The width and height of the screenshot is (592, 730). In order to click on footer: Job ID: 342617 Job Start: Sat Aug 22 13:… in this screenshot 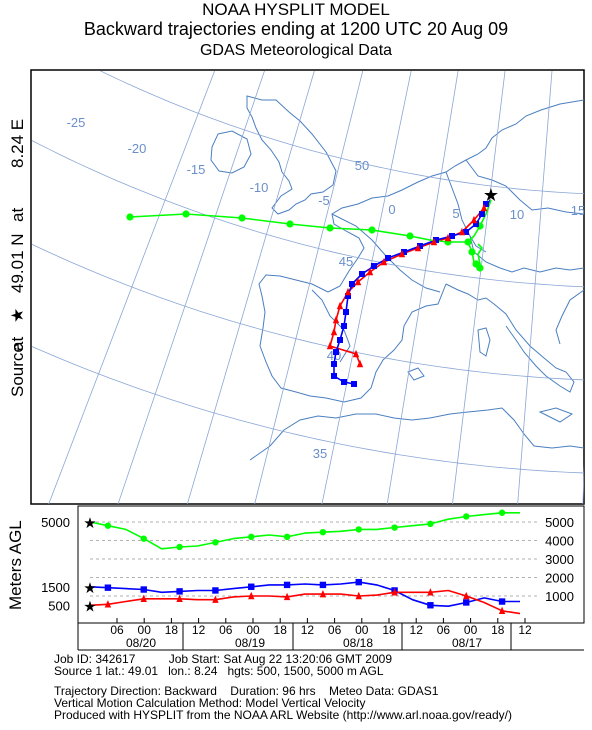, I will do `click(283, 687)`.